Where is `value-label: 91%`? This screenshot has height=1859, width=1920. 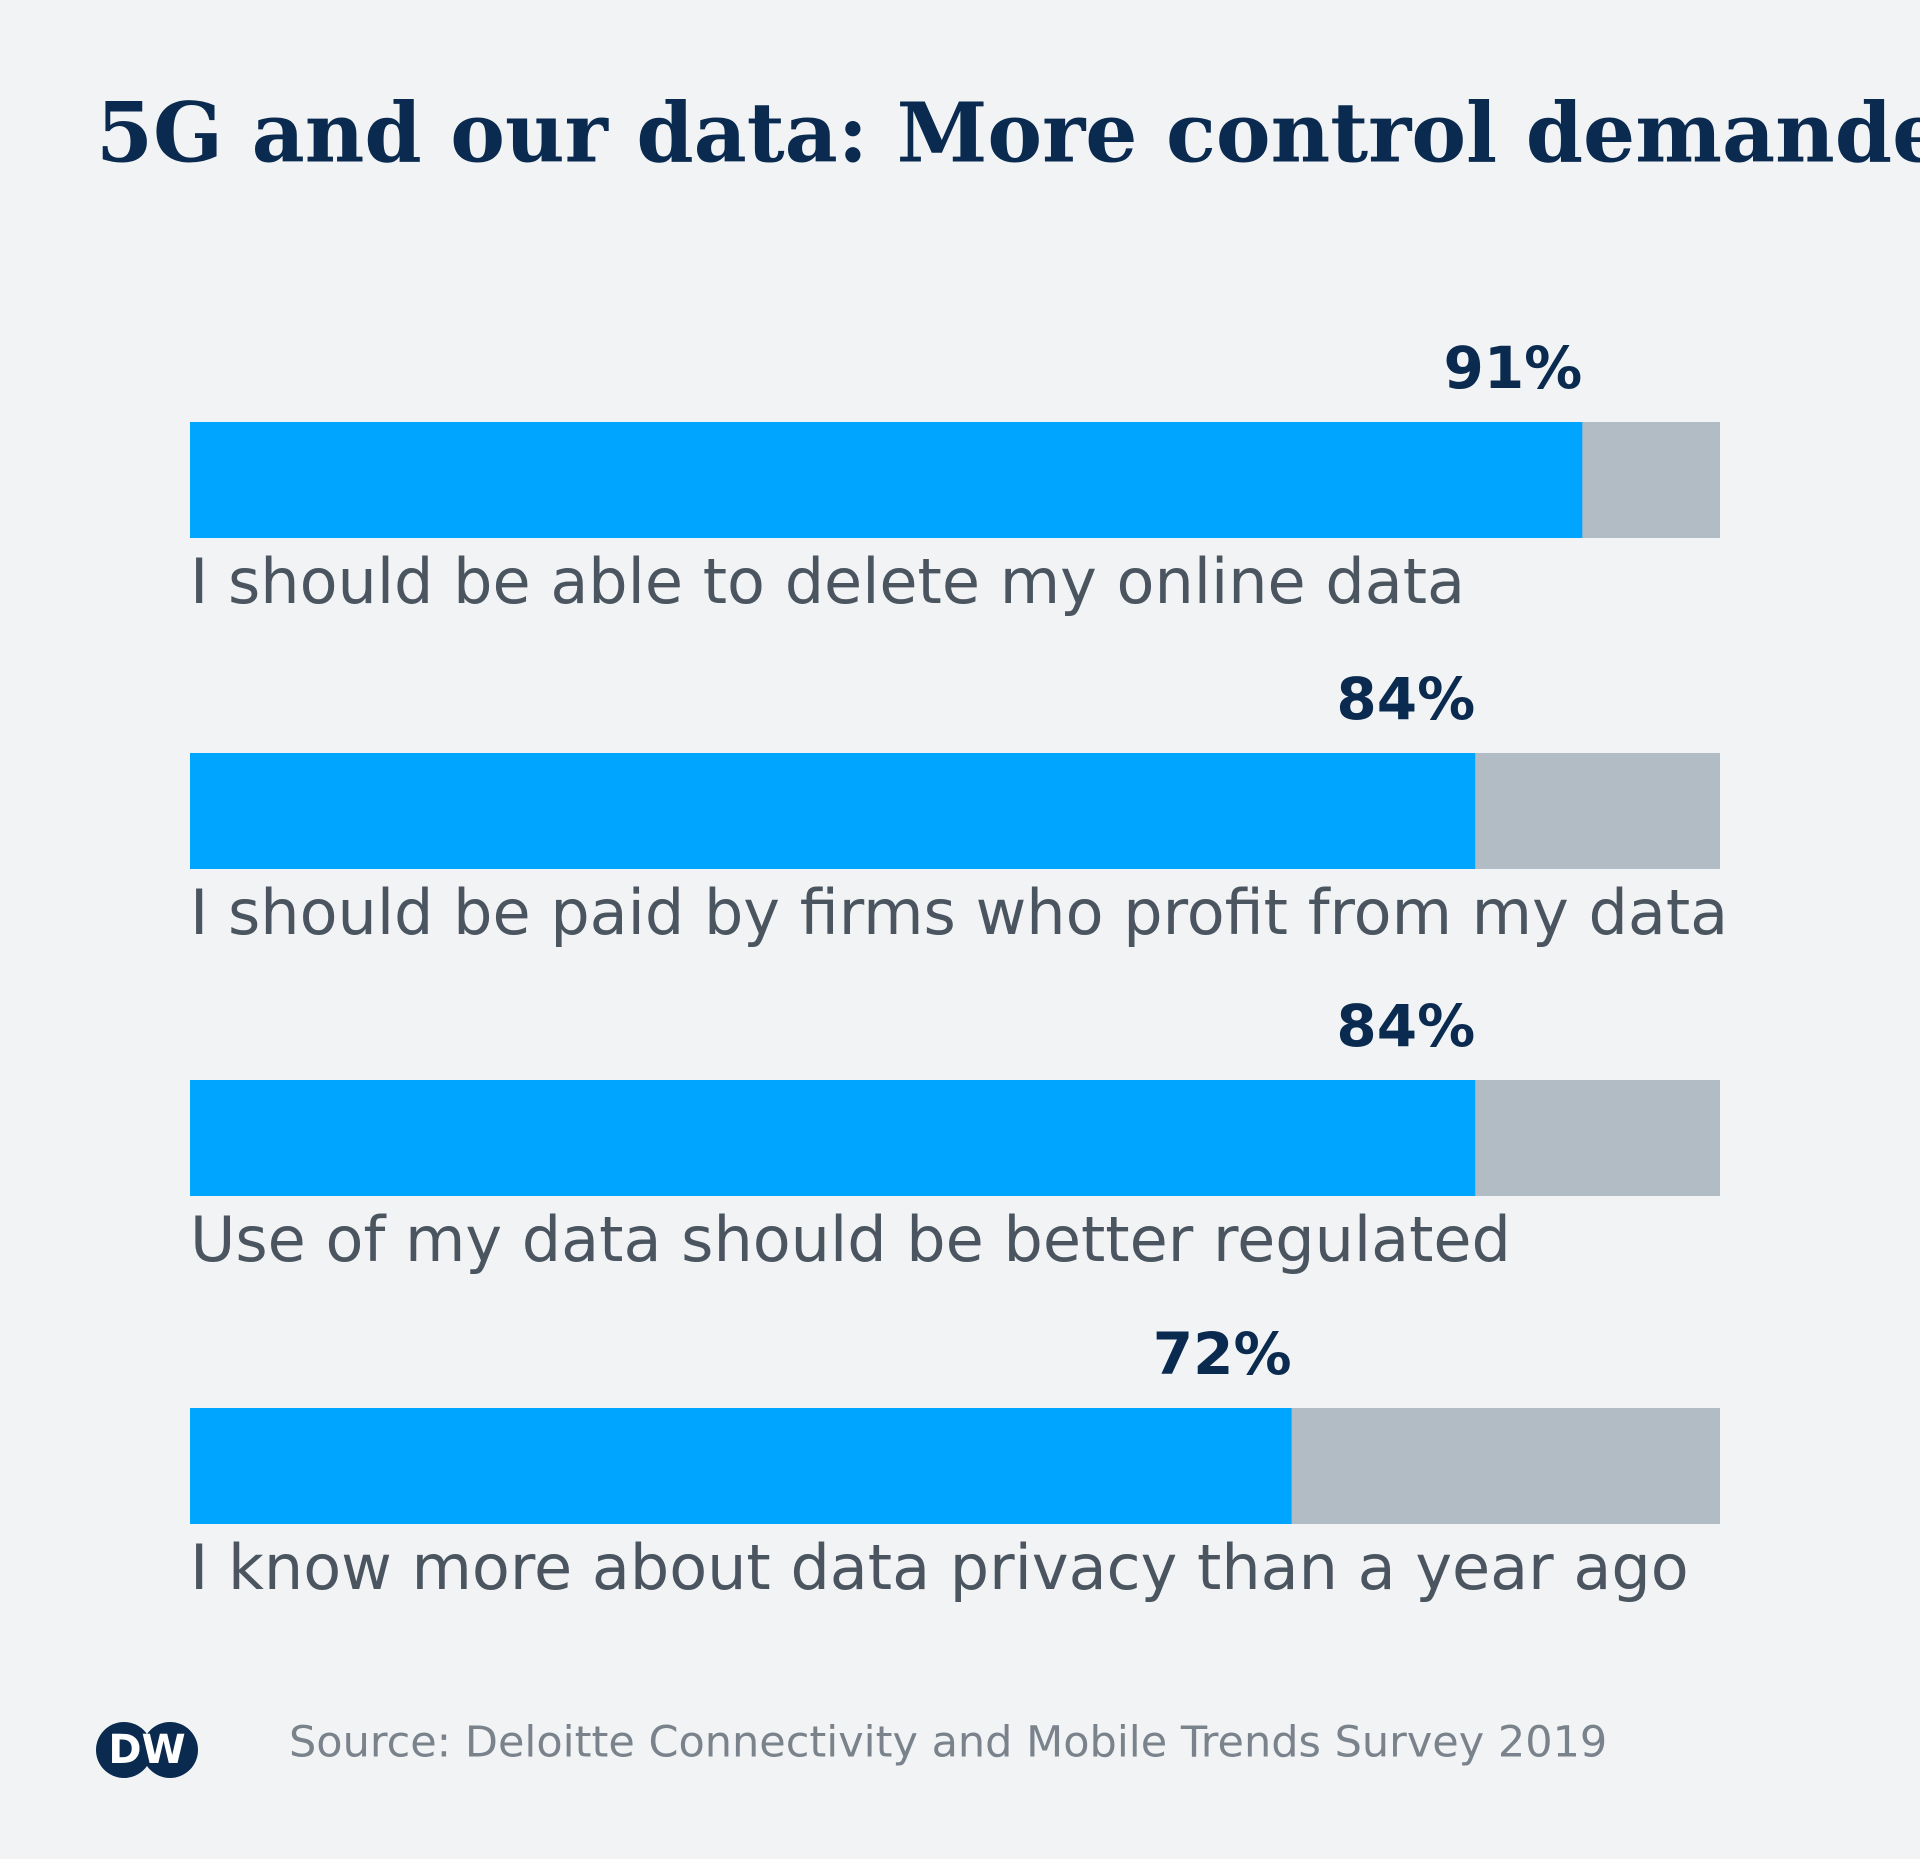
value-label: 91% is located at coordinates (1512, 368).